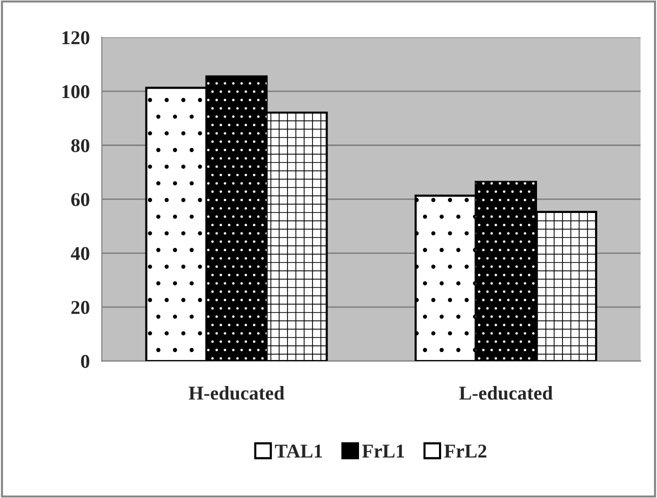 The image size is (657, 498). I want to click on x-tick-label: L-educated, so click(506, 393).